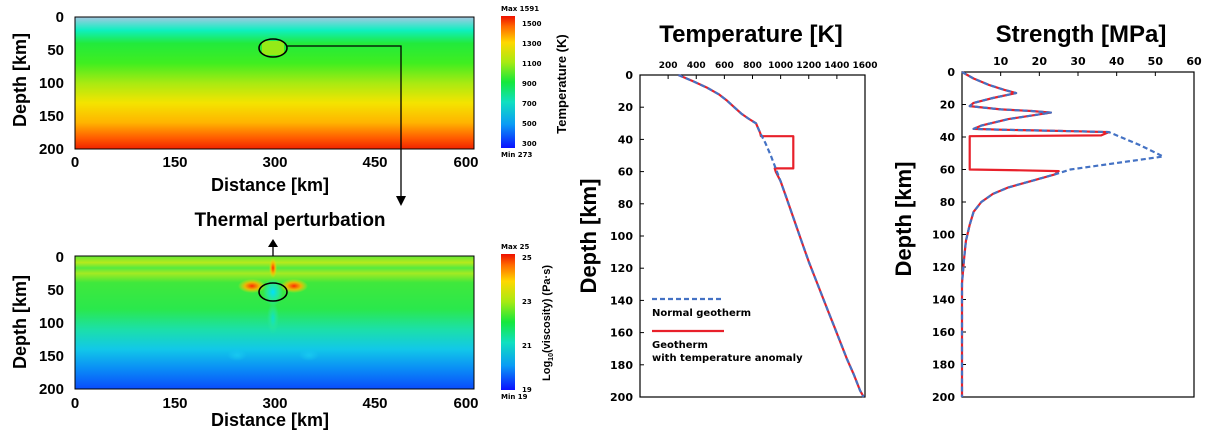  I want to click on x-tick-200: 200, so click(668, 66).